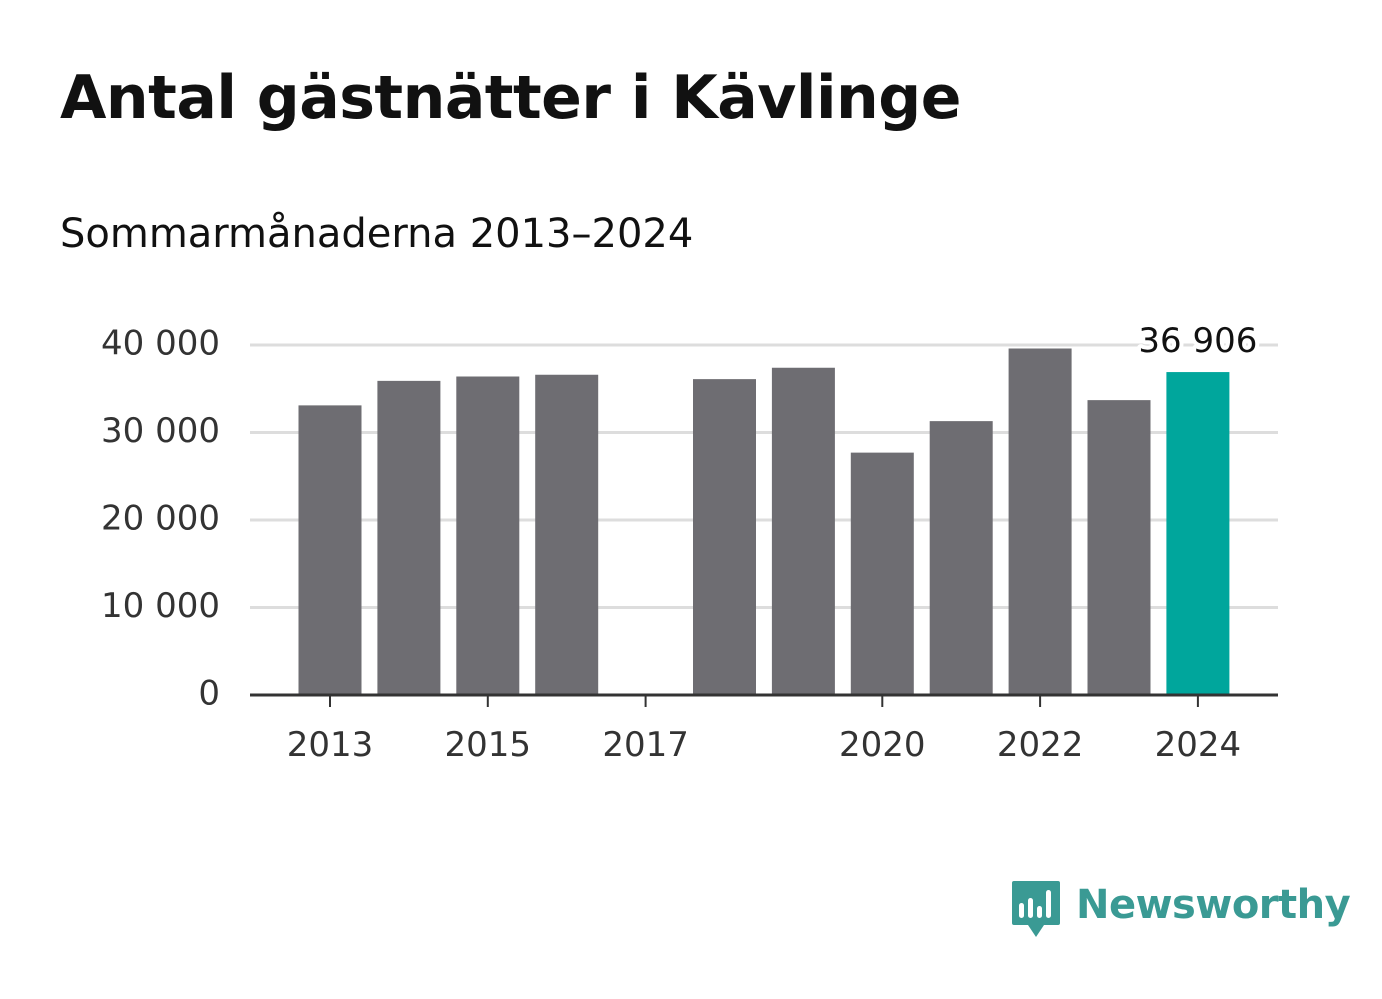  I want to click on newsworthy-logo: Newsworthy, so click(1180, 910).